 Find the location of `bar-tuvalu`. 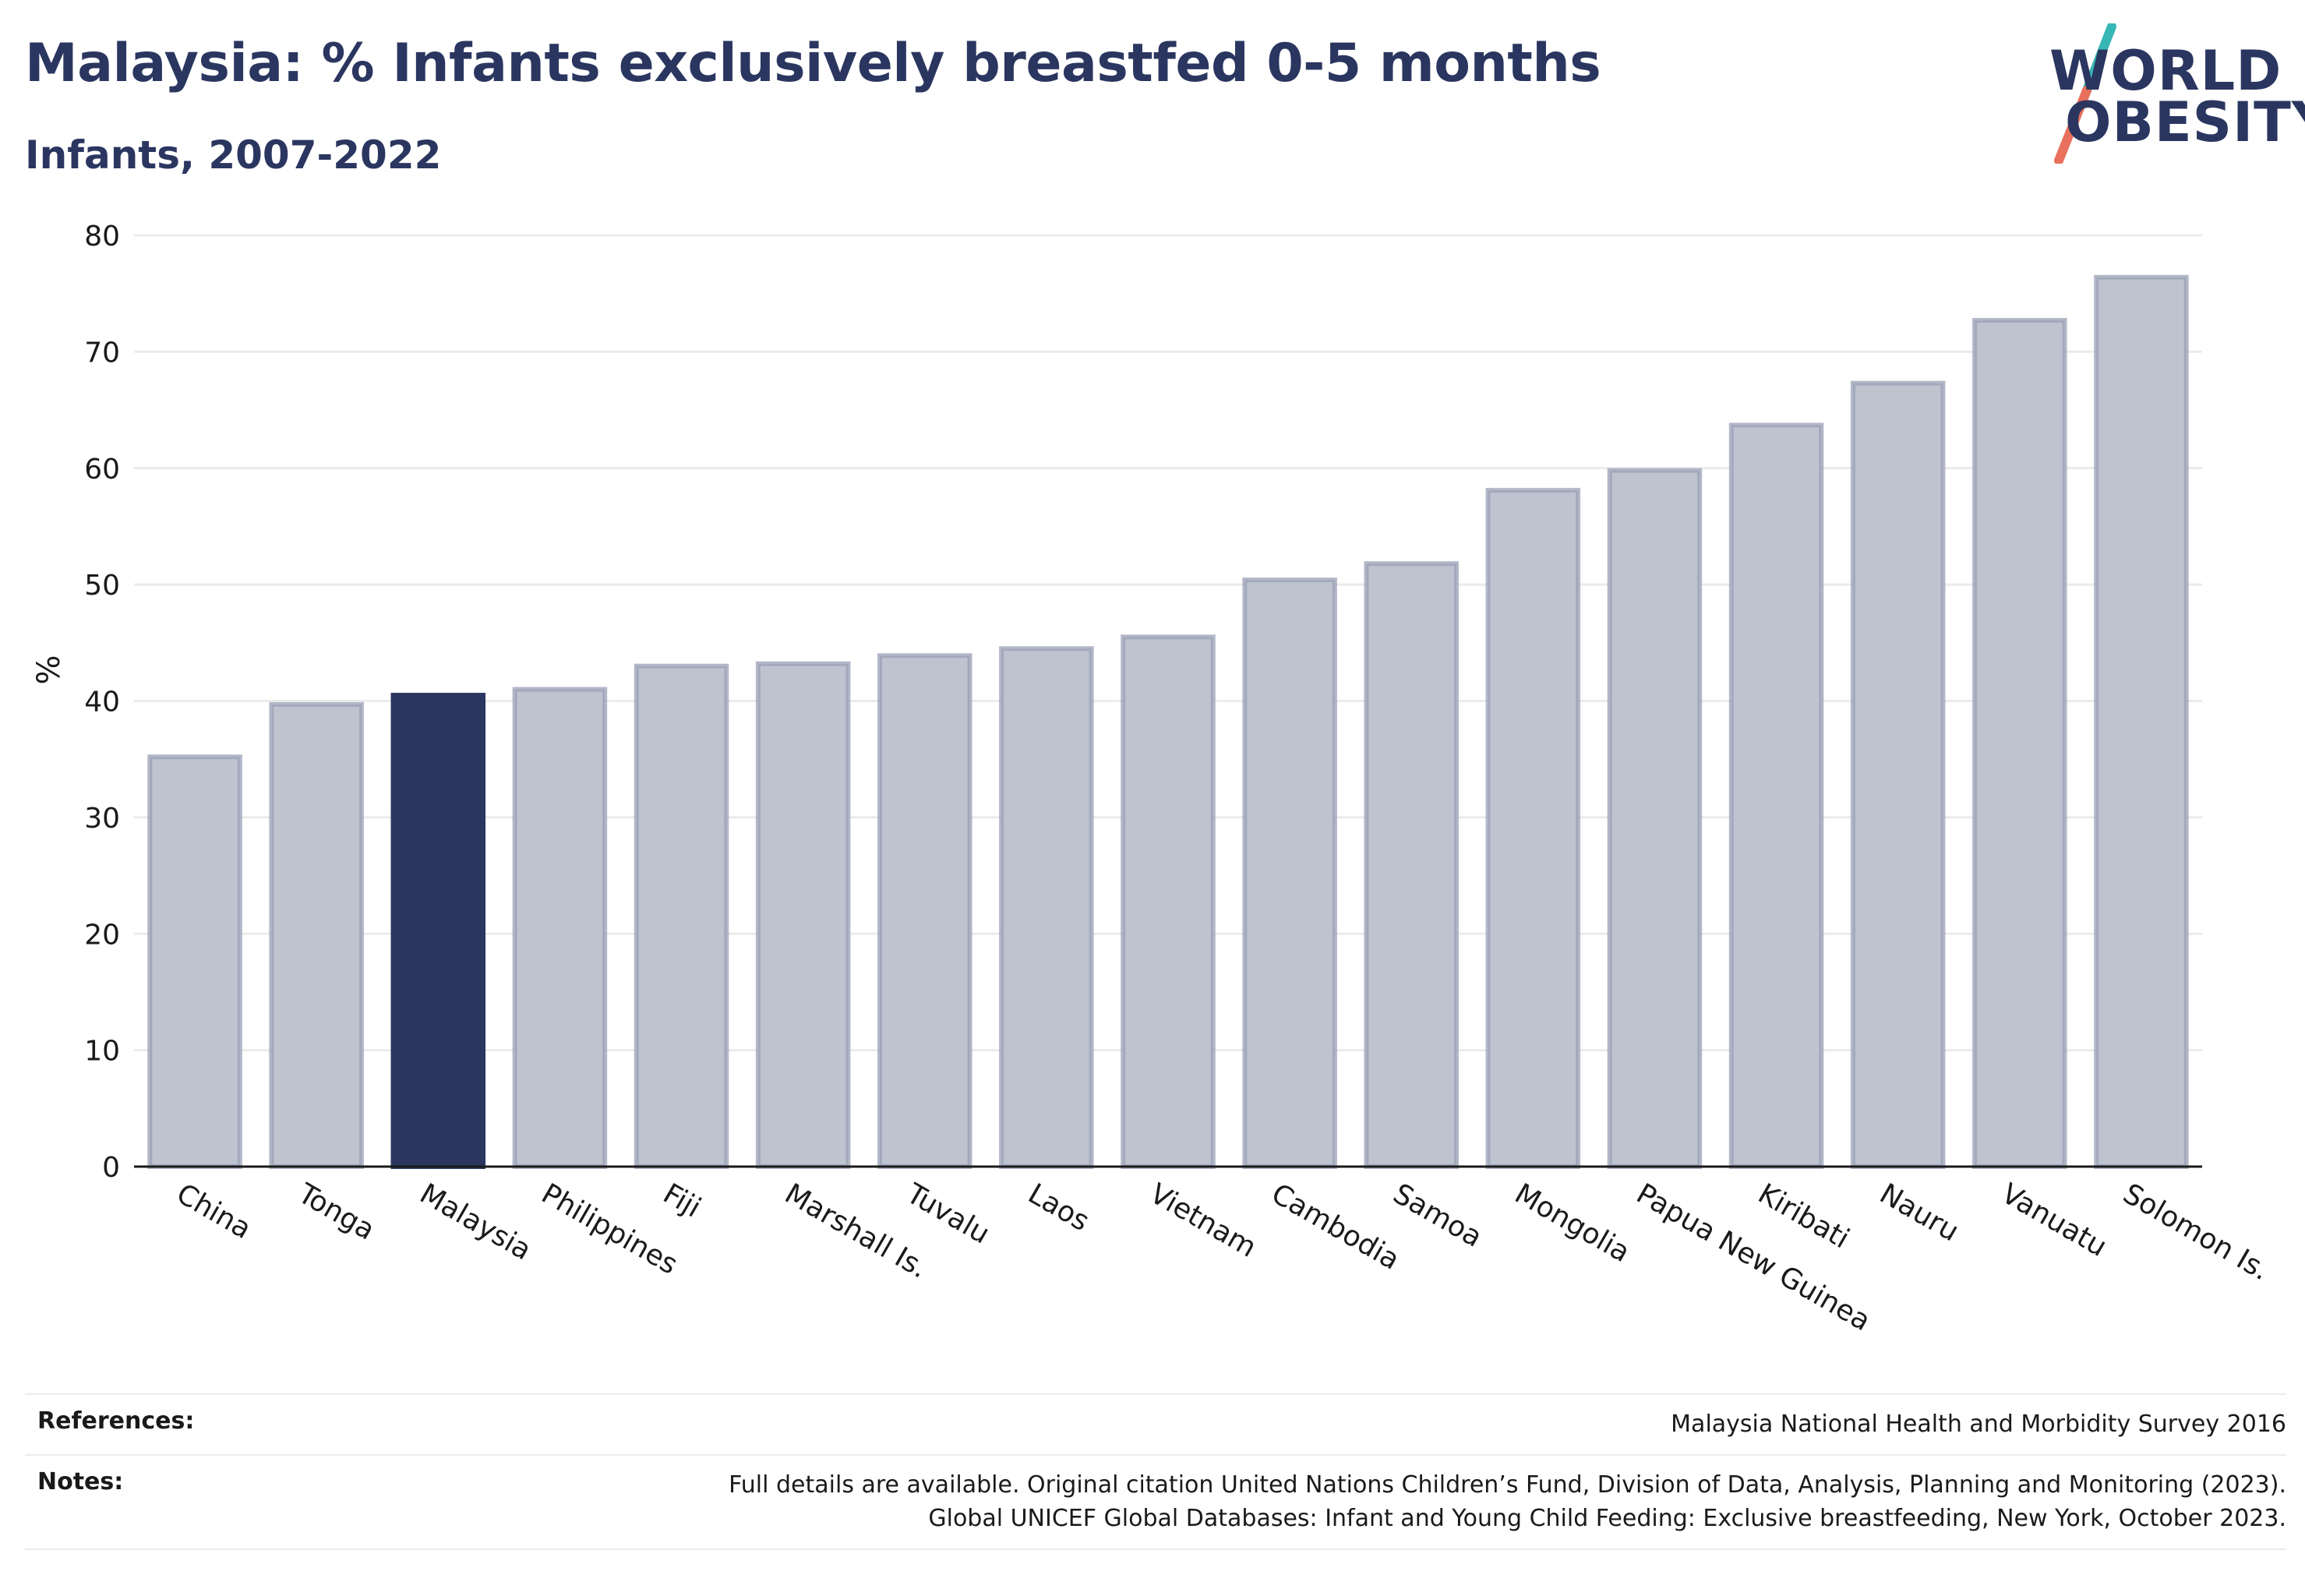

bar-tuvalu is located at coordinates (924, 911).